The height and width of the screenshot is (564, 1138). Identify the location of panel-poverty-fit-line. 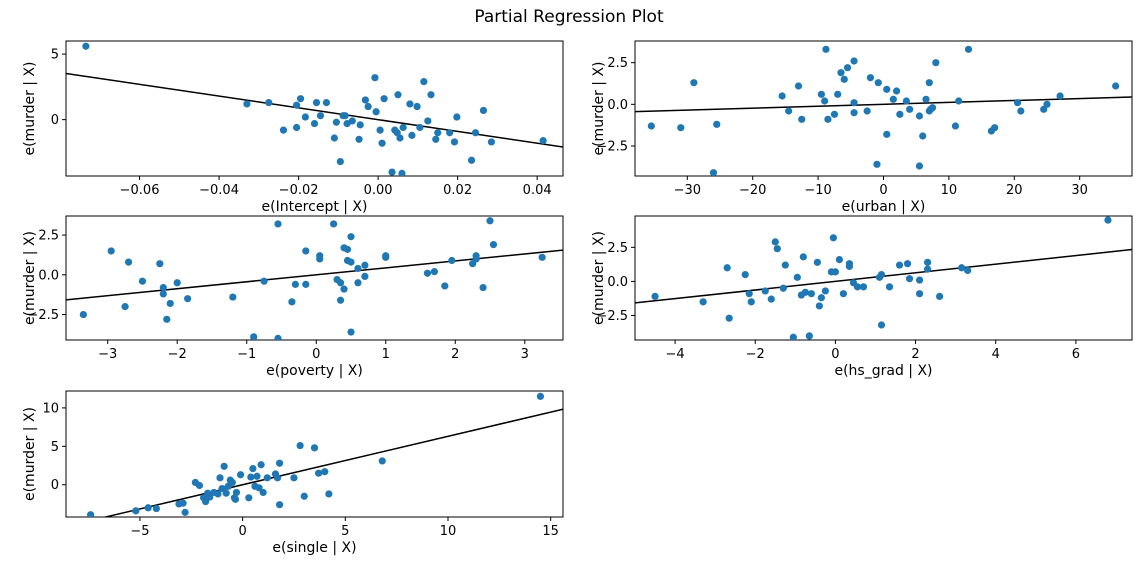
(314, 275).